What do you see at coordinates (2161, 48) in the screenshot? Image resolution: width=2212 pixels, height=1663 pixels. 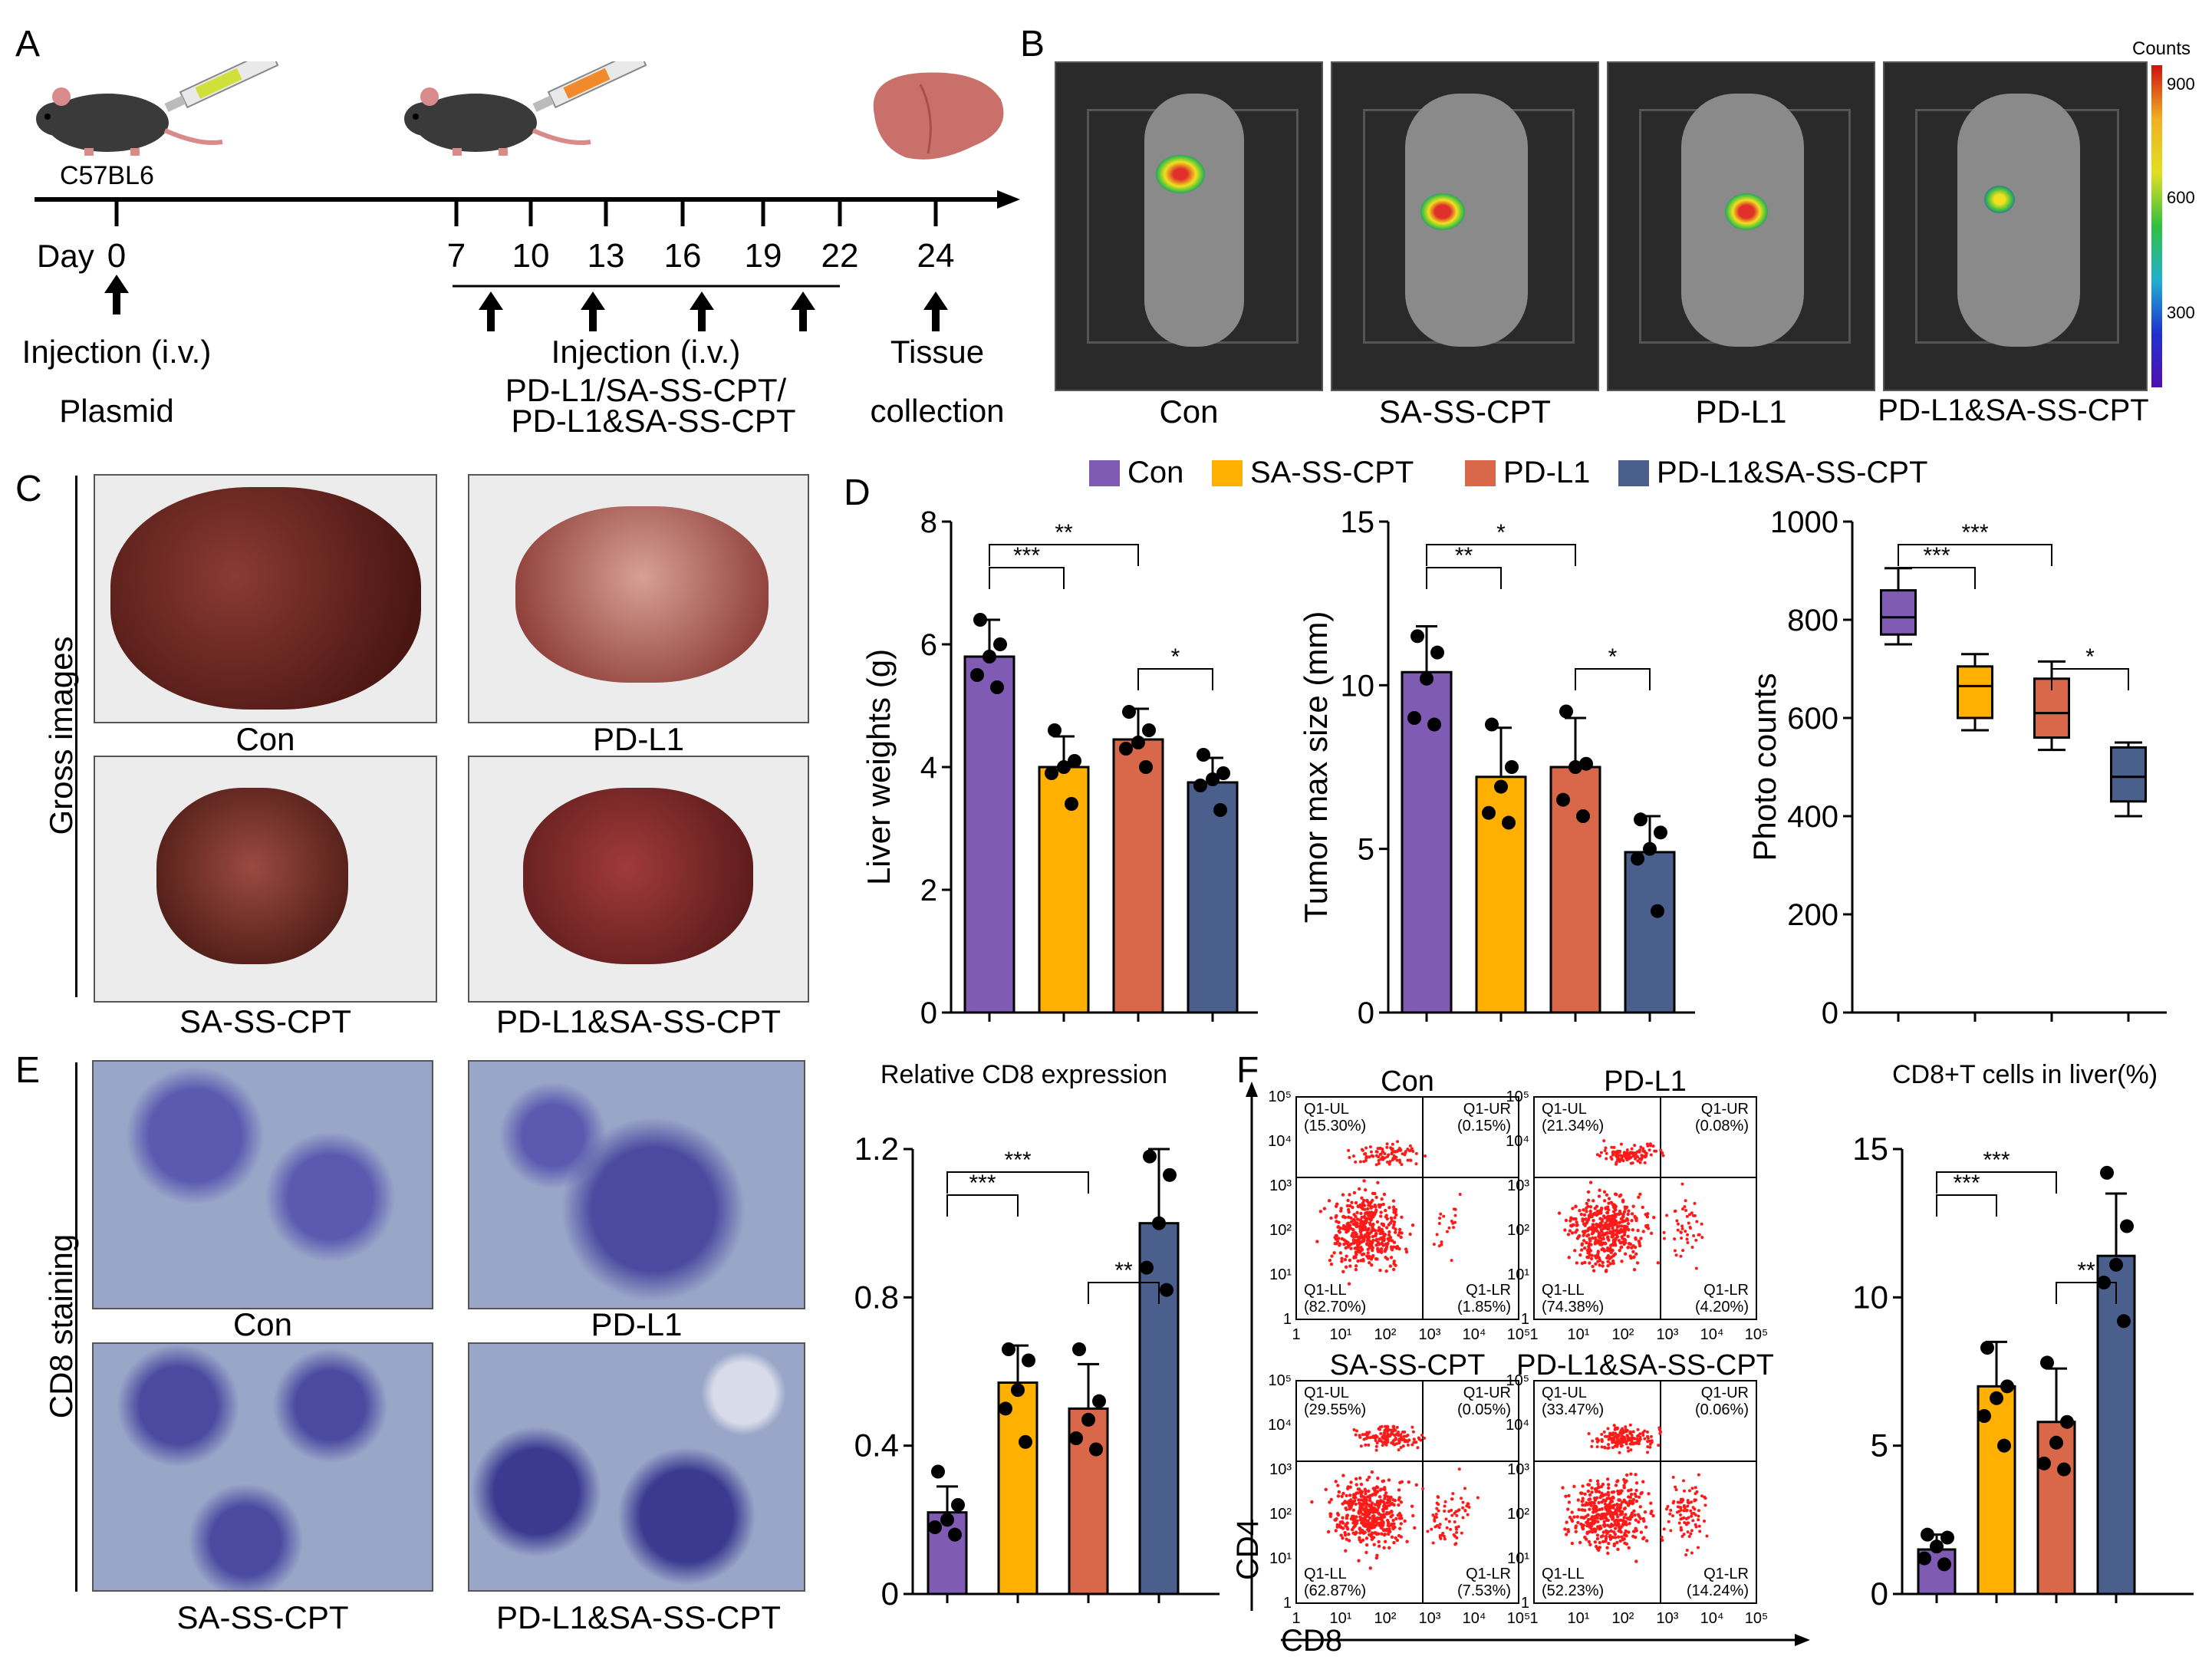 I see `colorbar-title: Counts` at bounding box center [2161, 48].